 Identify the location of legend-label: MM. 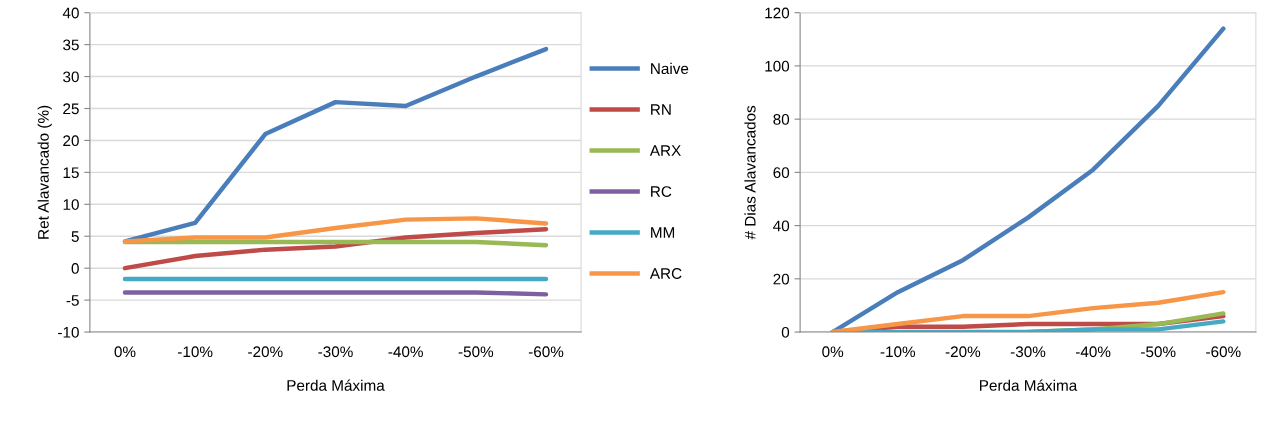
(663, 232).